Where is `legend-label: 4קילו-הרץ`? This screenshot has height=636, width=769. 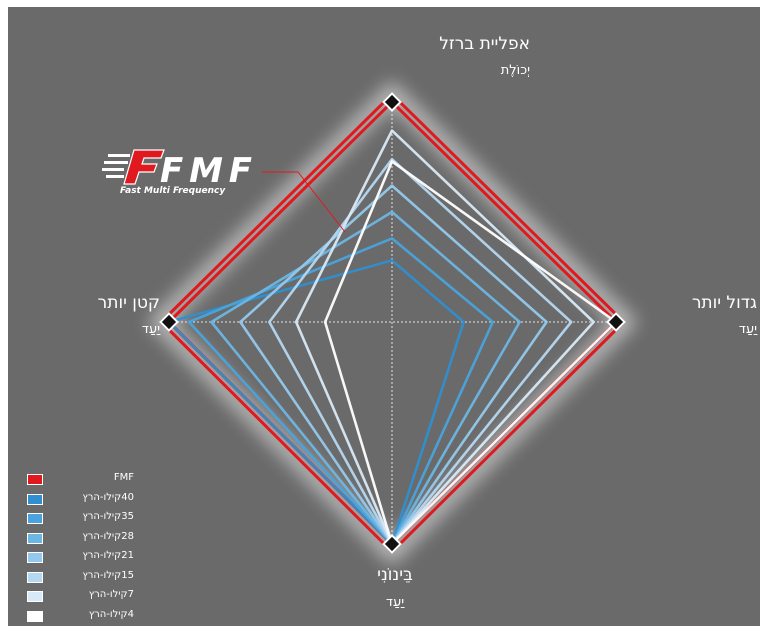 legend-label: 4קילו-הרץ is located at coordinates (111, 614).